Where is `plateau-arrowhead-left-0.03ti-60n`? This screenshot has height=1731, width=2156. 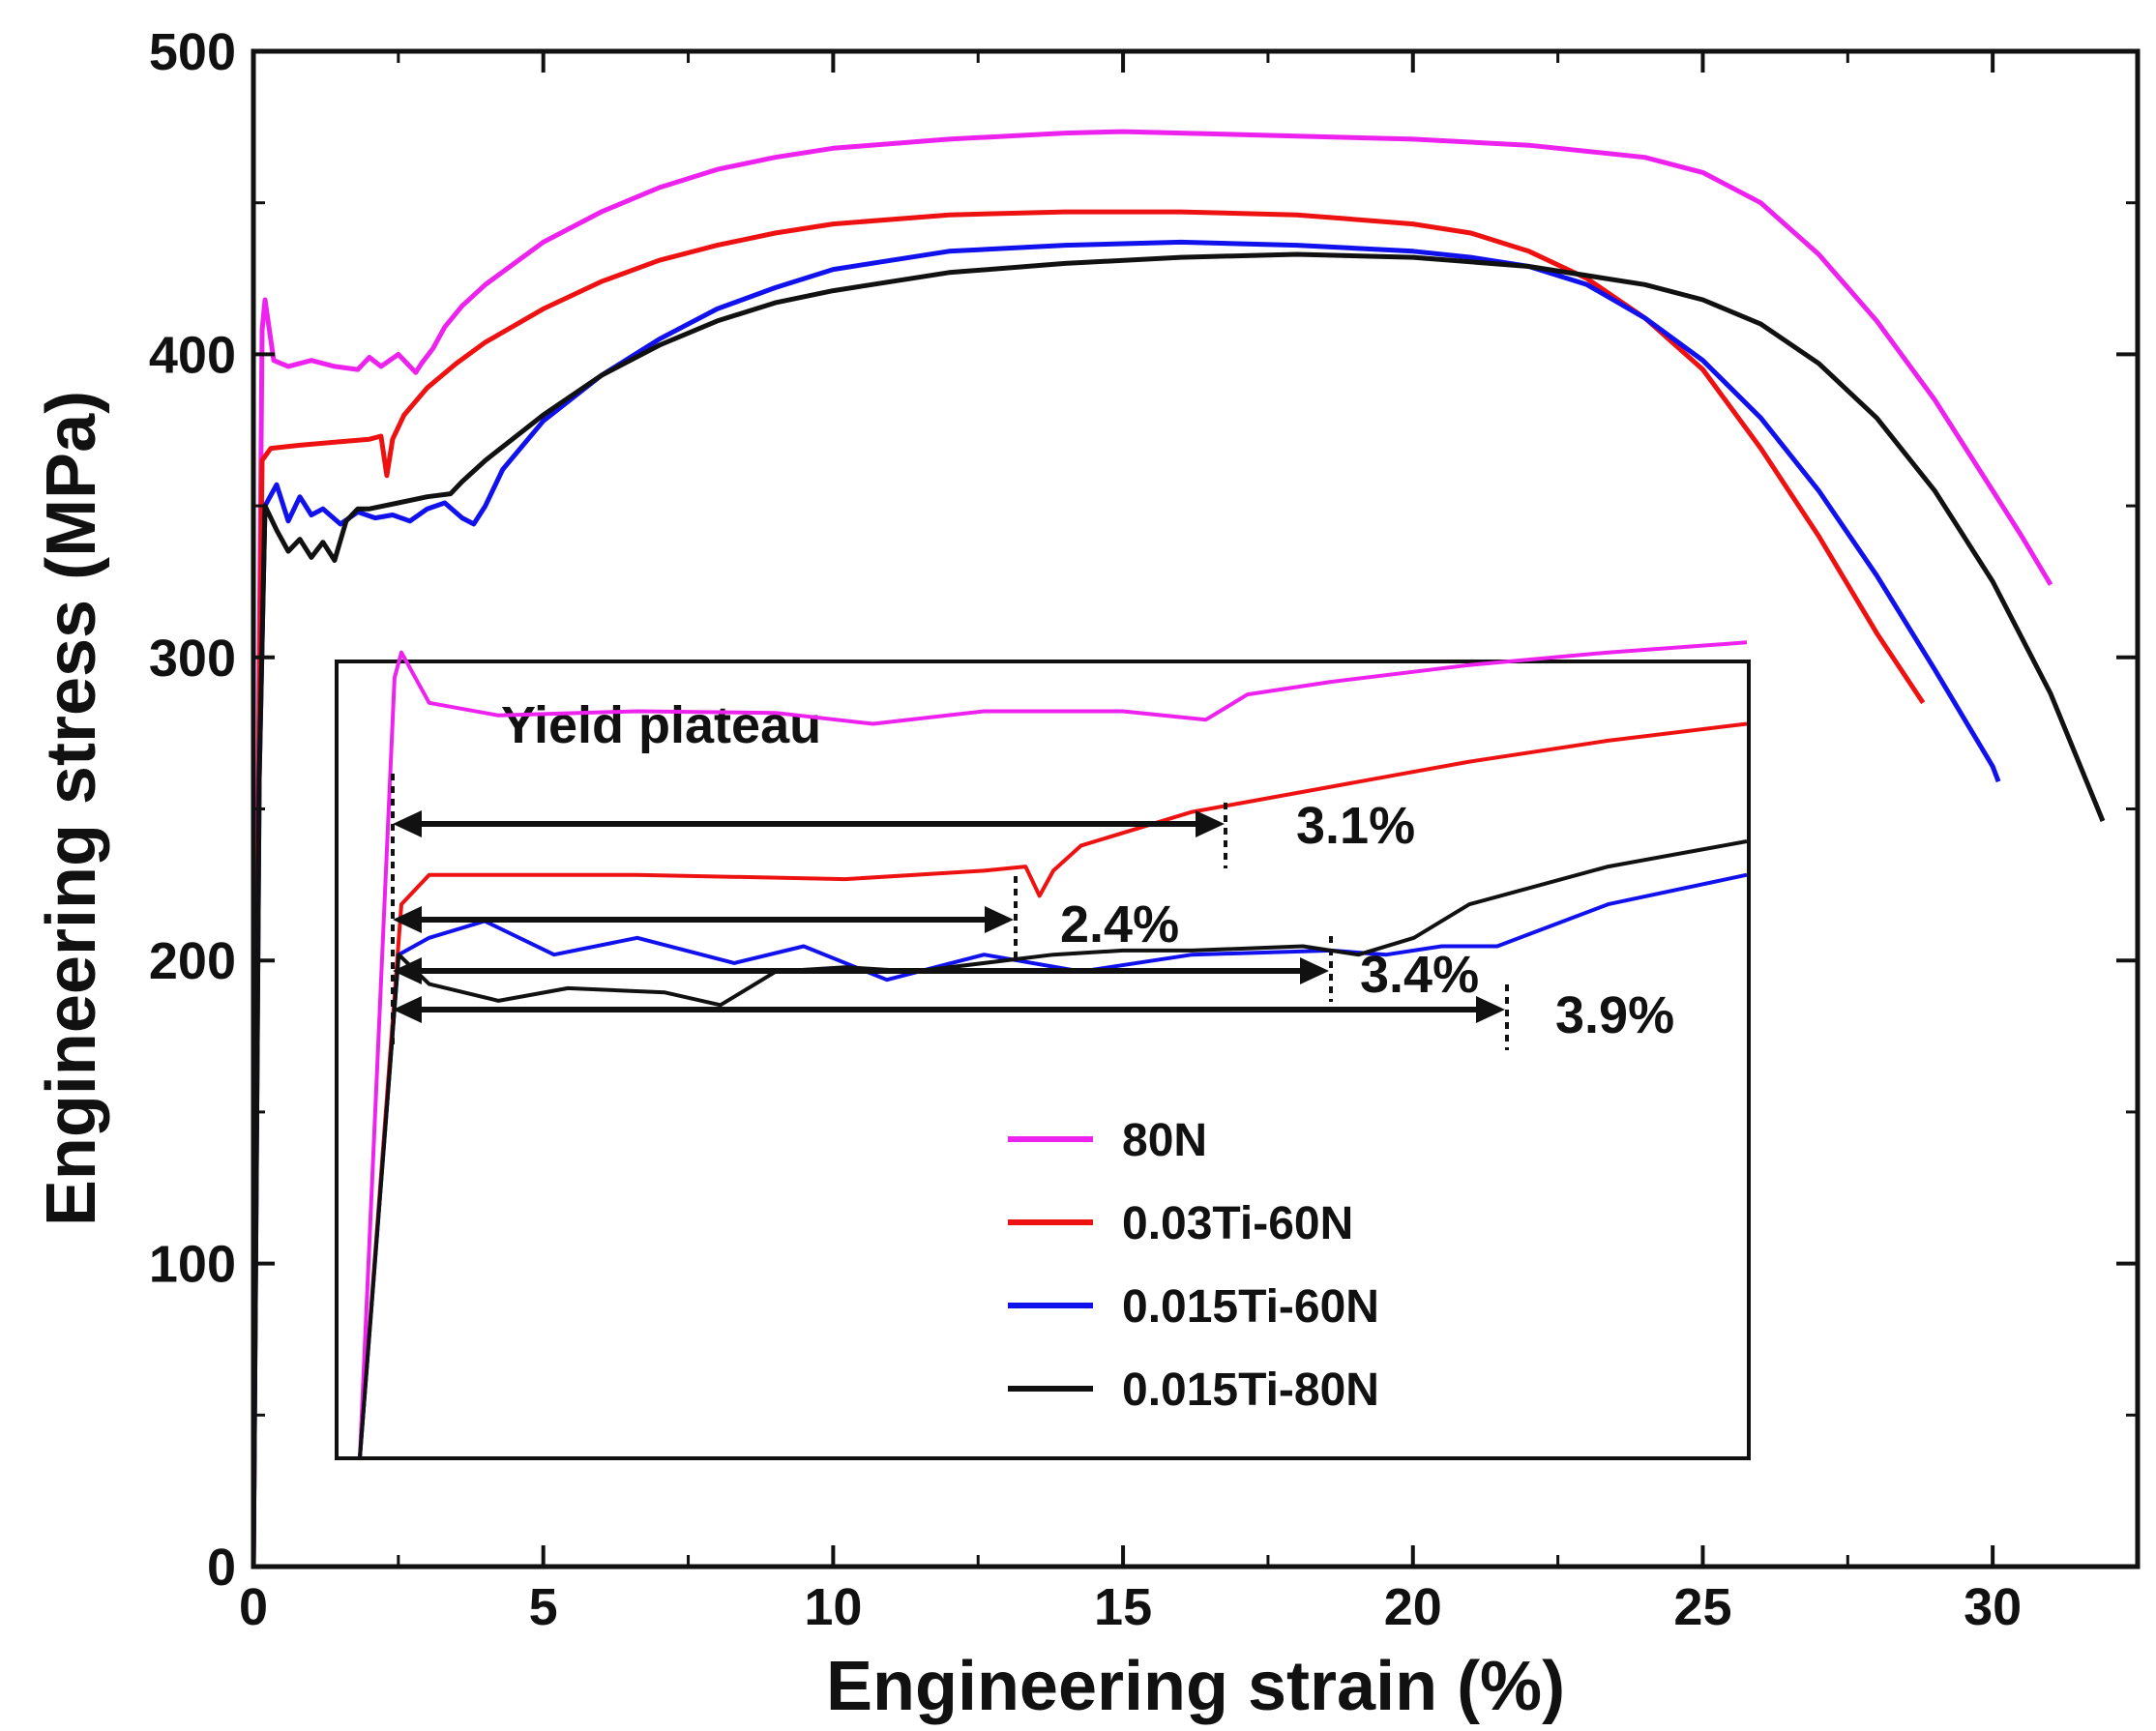
plateau-arrowhead-left-0.03ti-60n is located at coordinates (407, 919).